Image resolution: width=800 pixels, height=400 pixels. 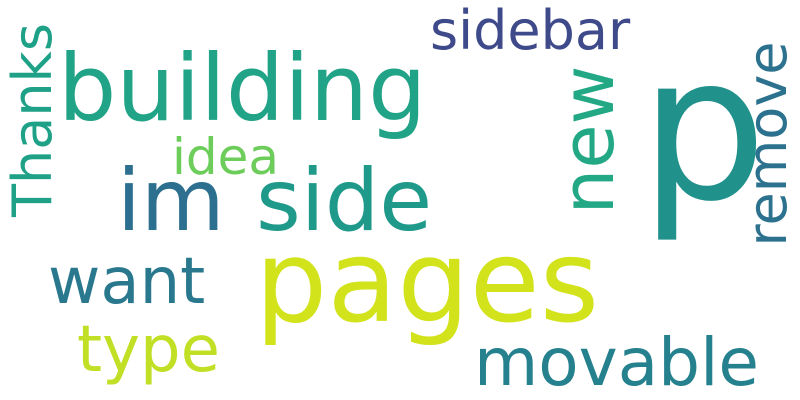 I want to click on word-thanks: Thanks, so click(x=32, y=120).